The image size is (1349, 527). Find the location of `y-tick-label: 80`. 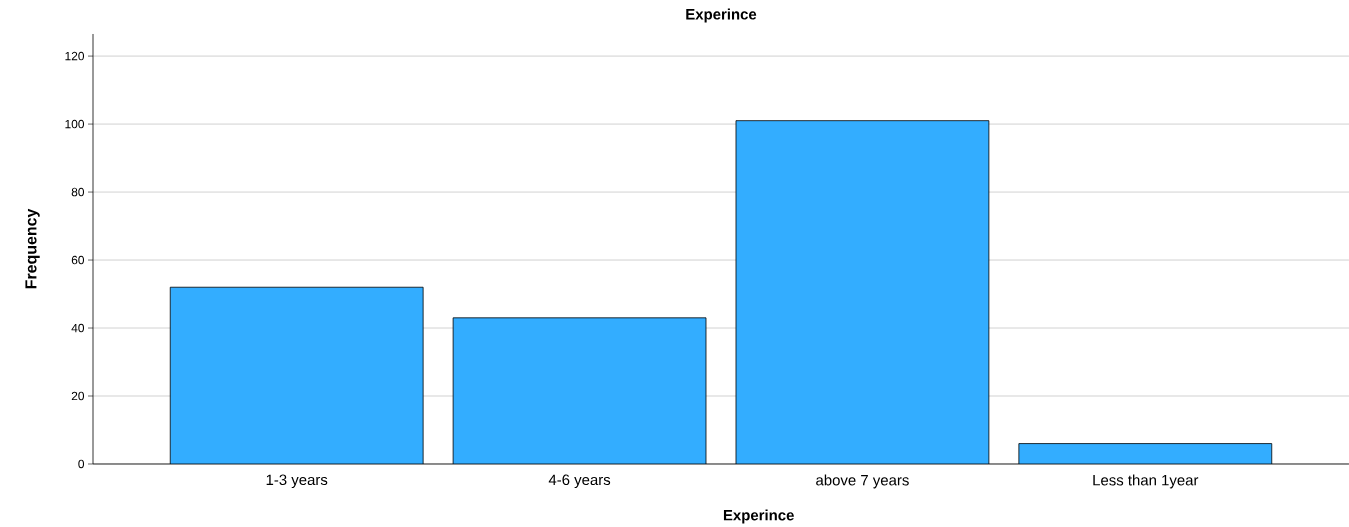

y-tick-label: 80 is located at coordinates (78, 192).